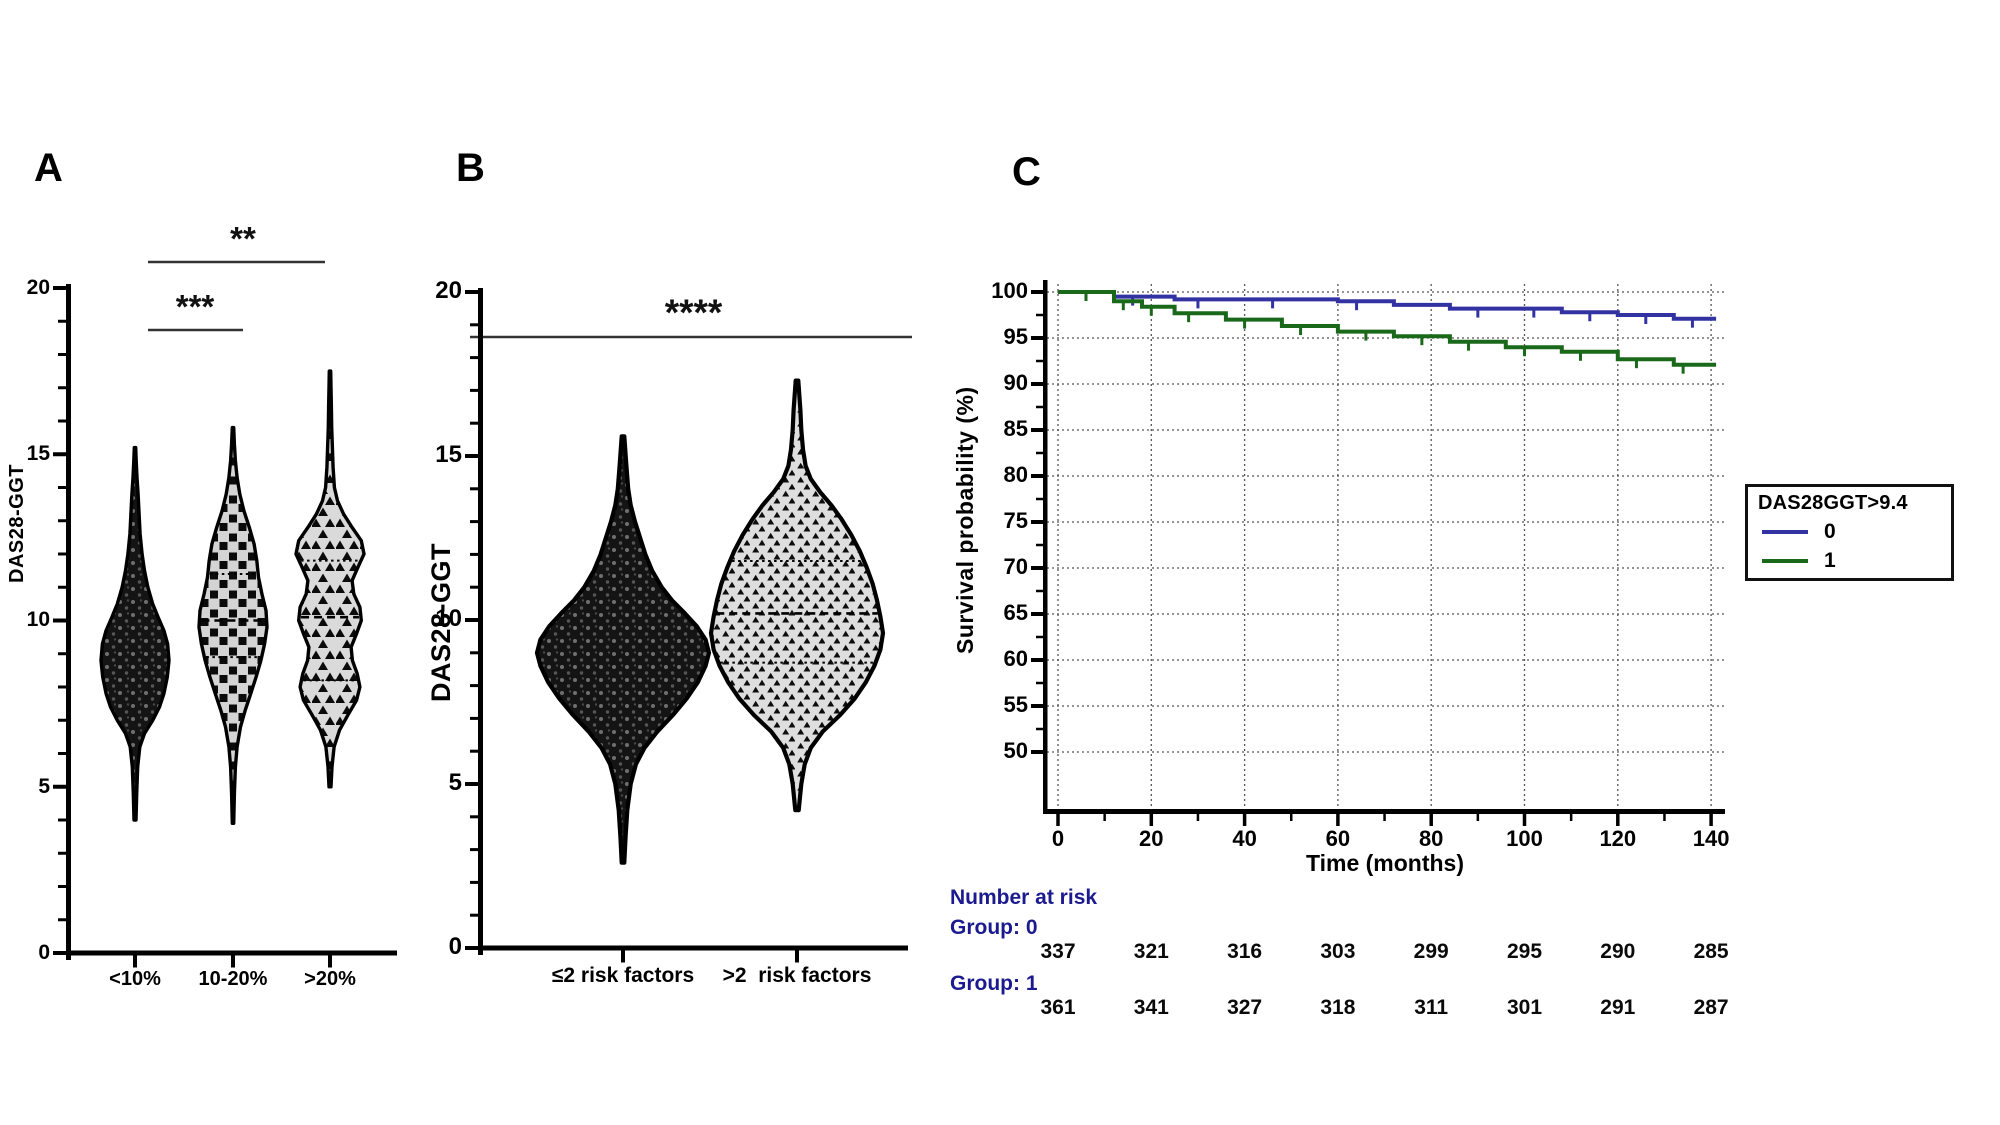 Image resolution: width=2000 pixels, height=1125 pixels. Describe the element at coordinates (243, 238) in the screenshot. I see `significance-stars-a-upper: **` at that location.